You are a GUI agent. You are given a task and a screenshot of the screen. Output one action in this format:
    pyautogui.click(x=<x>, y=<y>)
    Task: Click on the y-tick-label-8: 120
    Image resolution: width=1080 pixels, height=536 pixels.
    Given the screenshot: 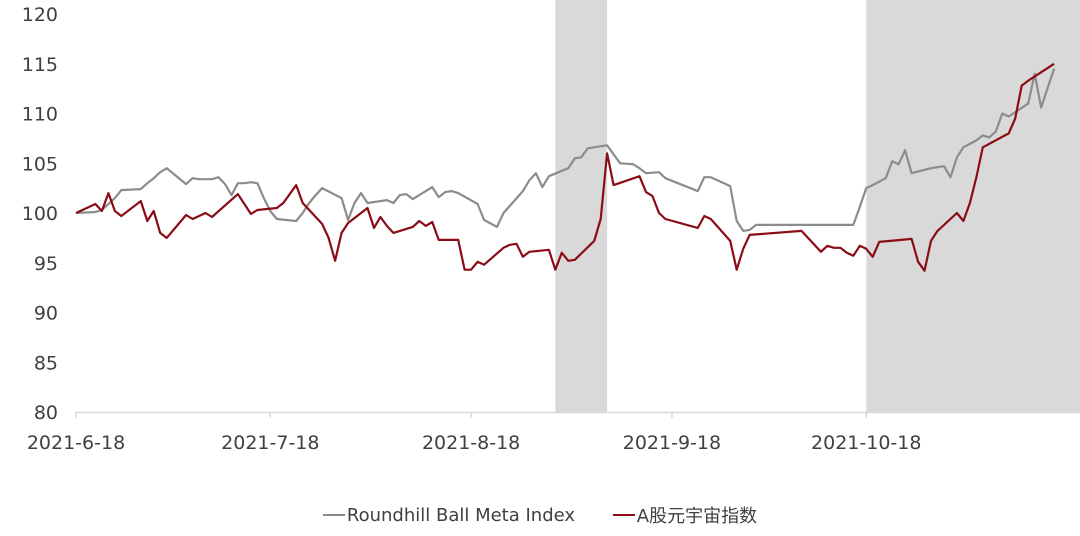 What is the action you would take?
    pyautogui.click(x=40, y=15)
    